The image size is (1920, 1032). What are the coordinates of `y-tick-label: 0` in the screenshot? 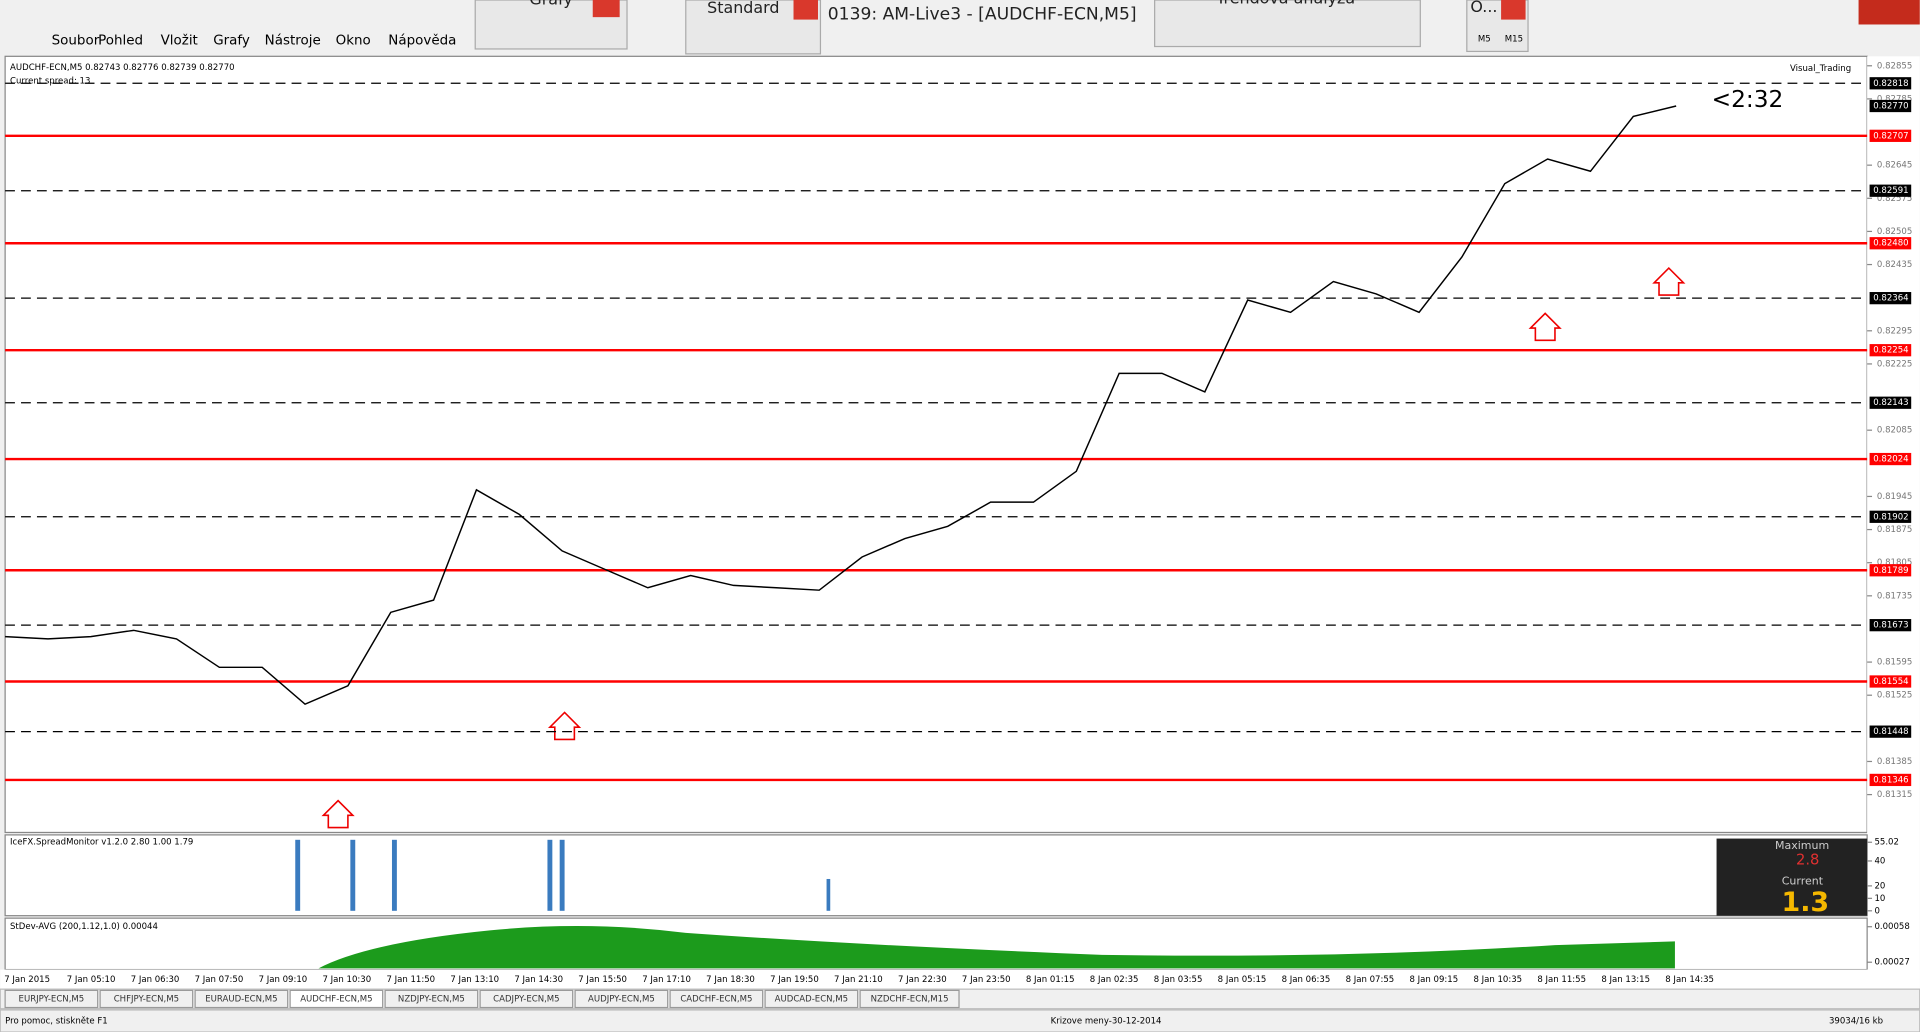 It's located at (1876, 911).